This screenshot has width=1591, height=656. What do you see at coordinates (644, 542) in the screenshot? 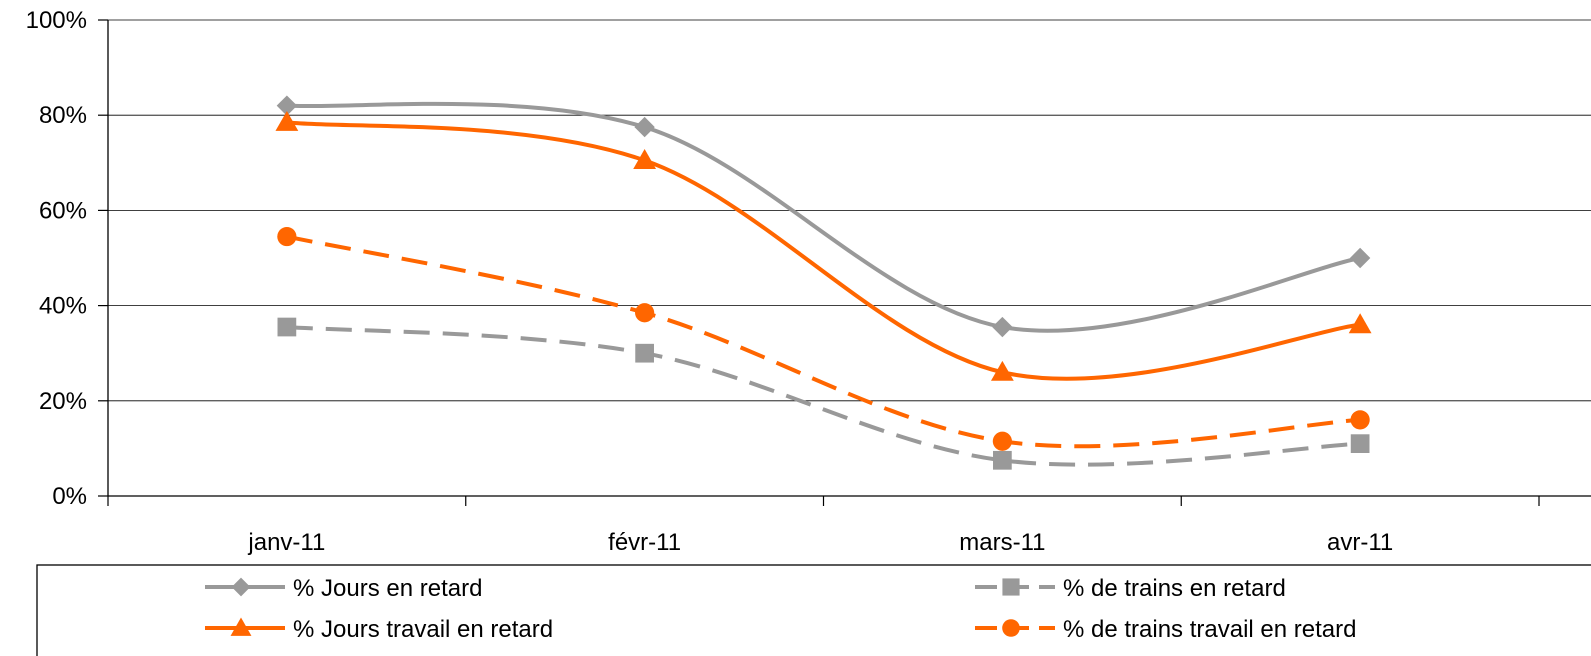
I see `x-tick-label: févr-11` at bounding box center [644, 542].